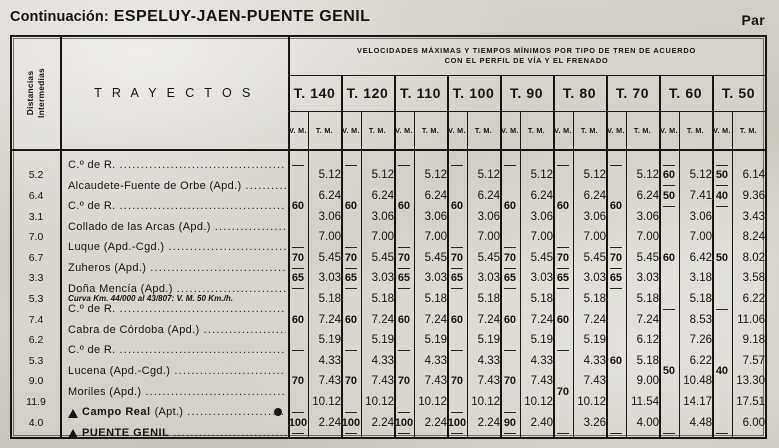  I want to click on time-min-cell: 4.00, so click(647, 422).